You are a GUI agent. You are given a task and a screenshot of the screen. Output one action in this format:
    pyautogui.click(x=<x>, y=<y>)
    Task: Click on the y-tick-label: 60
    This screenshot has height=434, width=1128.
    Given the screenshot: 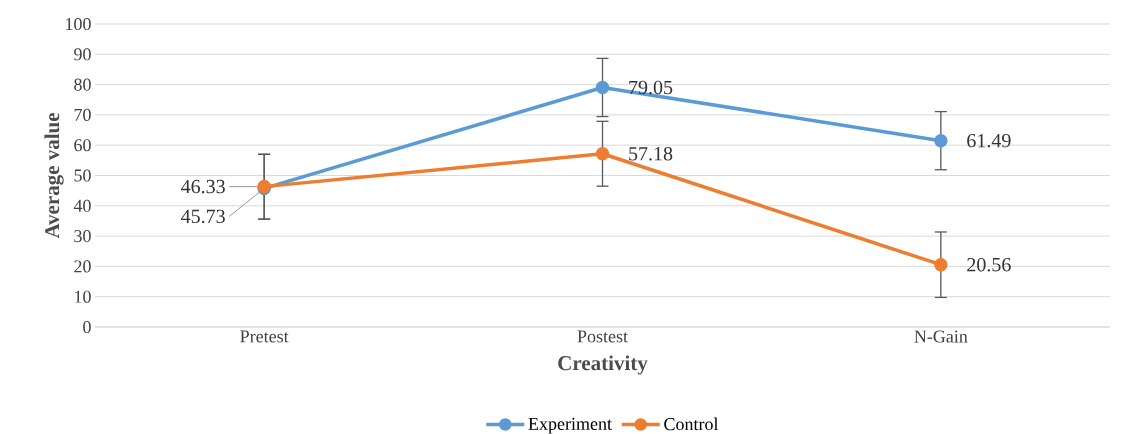 What is the action you would take?
    pyautogui.click(x=82, y=145)
    